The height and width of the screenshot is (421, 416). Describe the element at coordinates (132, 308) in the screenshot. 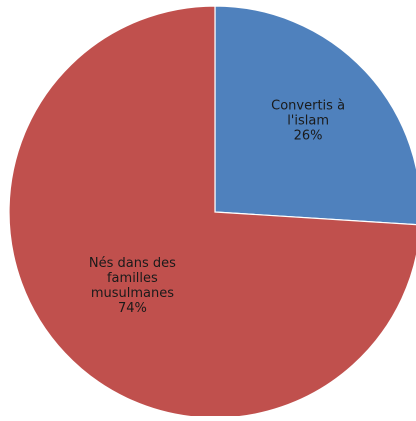

I see `pie-slice-value-label: 74%` at that location.